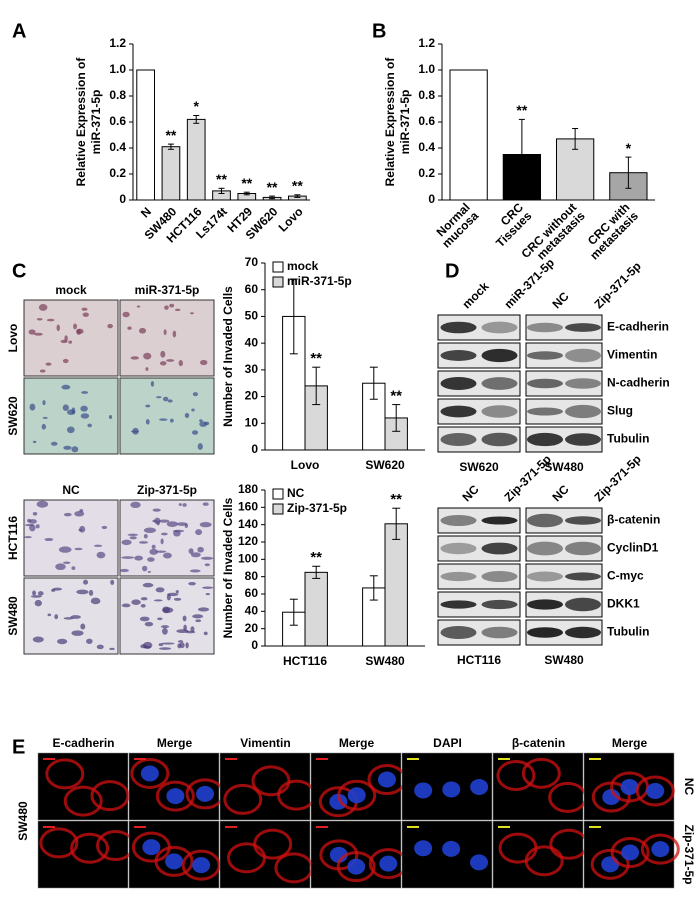  Describe the element at coordinates (228, 356) in the screenshot. I see `y-axis-label: Number of Invaded Cells` at that location.